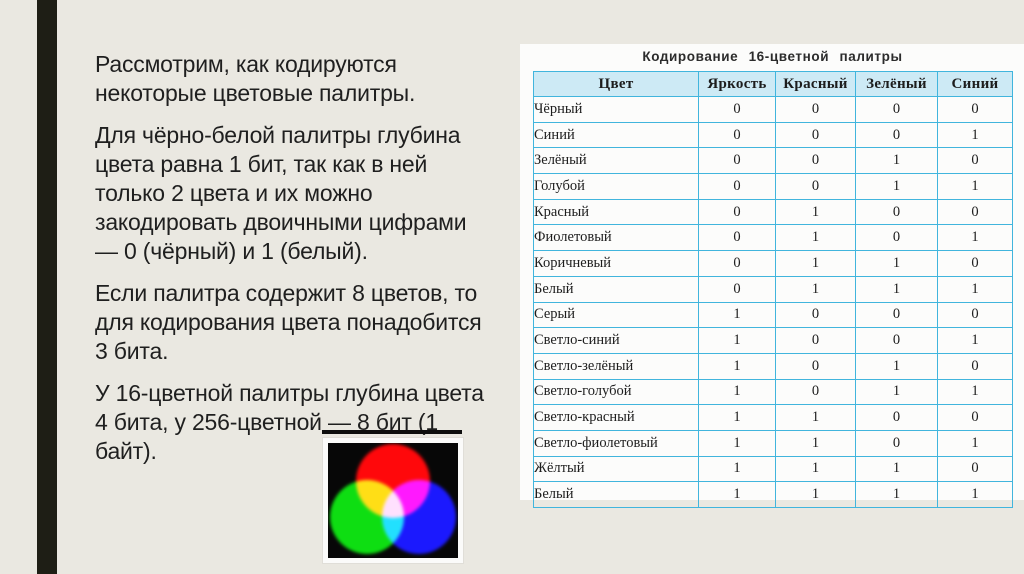 The image size is (1024, 574). I want to click on column-header-green: Зелёный, so click(896, 84).